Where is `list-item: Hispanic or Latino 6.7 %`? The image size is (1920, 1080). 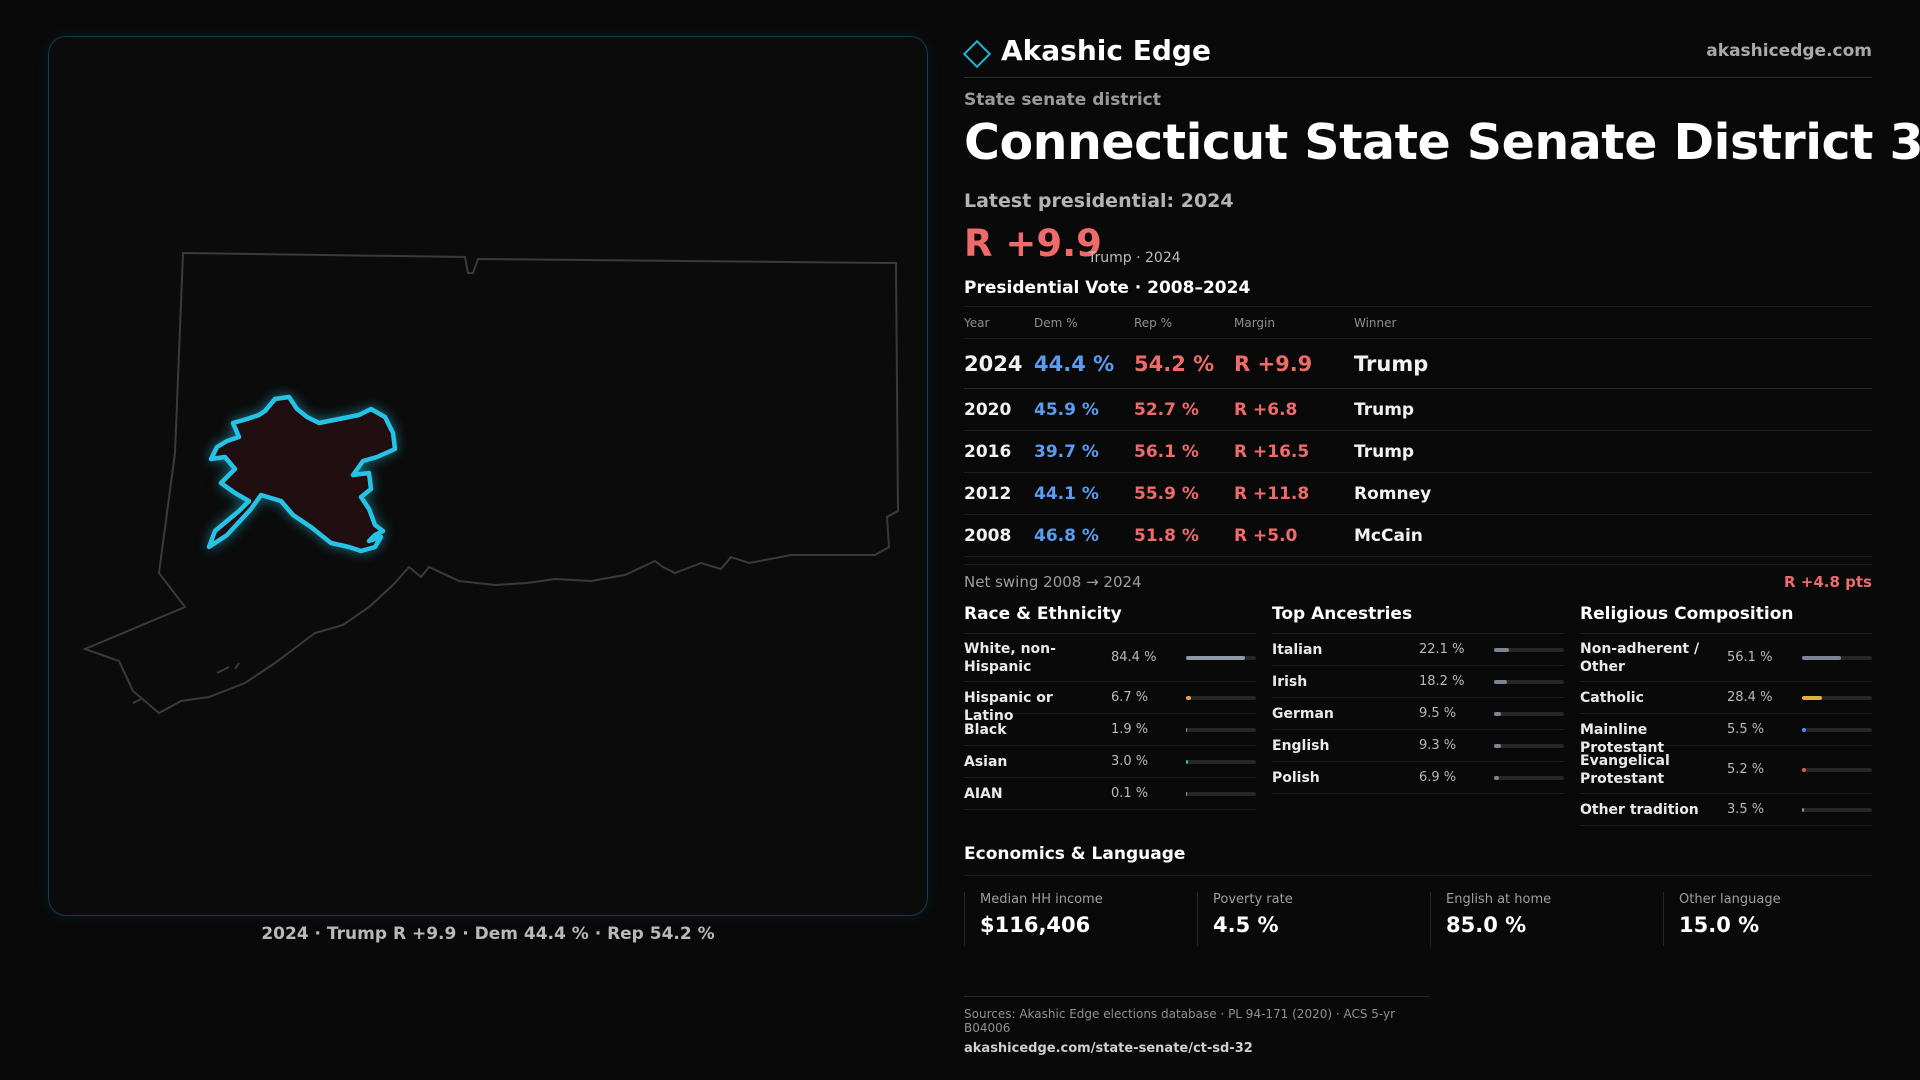 list-item: Hispanic or Latino 6.7 % is located at coordinates (1110, 703).